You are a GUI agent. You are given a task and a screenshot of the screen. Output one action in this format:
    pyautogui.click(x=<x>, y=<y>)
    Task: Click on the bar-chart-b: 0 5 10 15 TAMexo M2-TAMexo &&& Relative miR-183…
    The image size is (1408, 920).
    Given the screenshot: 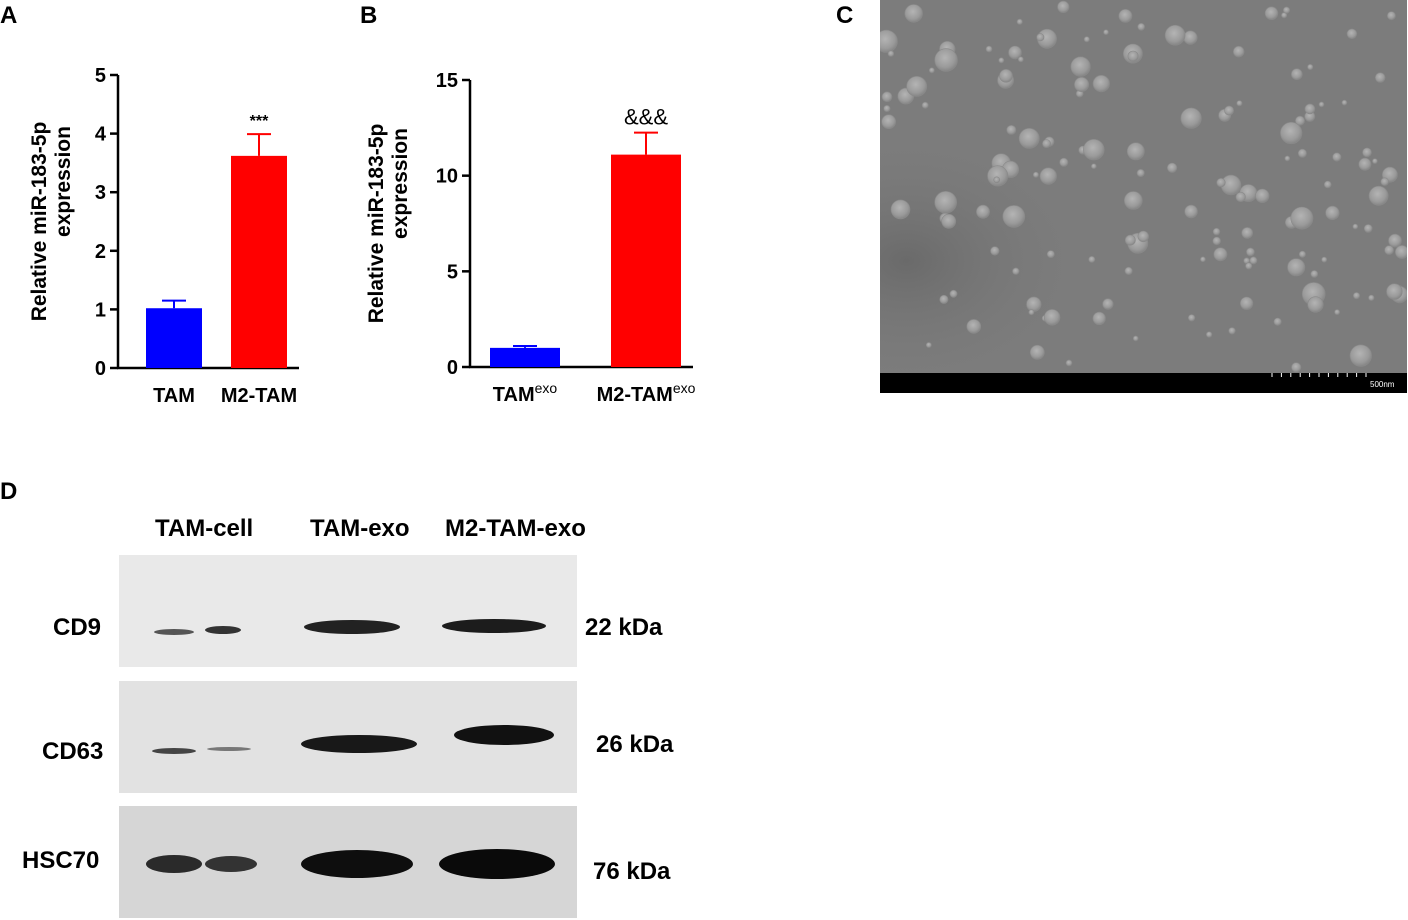 What is the action you would take?
    pyautogui.click(x=530, y=238)
    